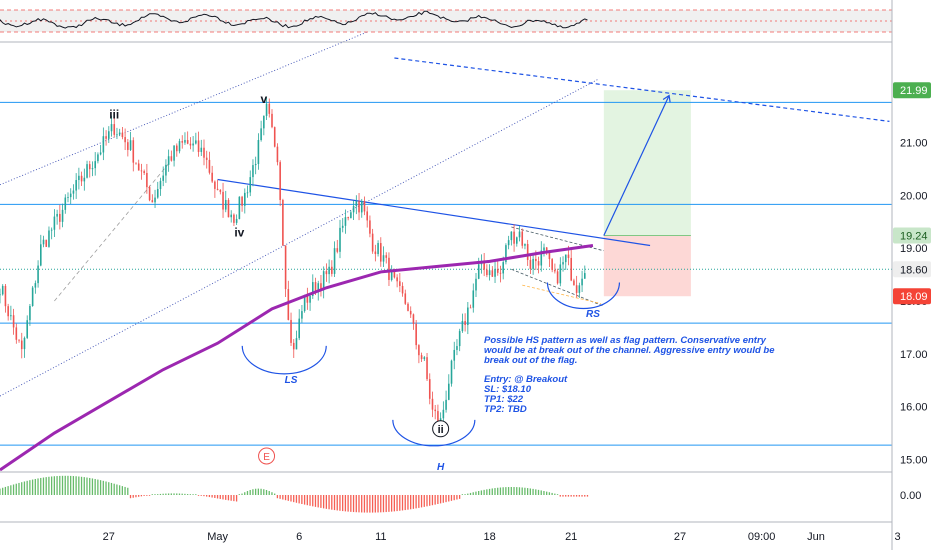  I want to click on time-tick-label: 3, so click(898, 537).